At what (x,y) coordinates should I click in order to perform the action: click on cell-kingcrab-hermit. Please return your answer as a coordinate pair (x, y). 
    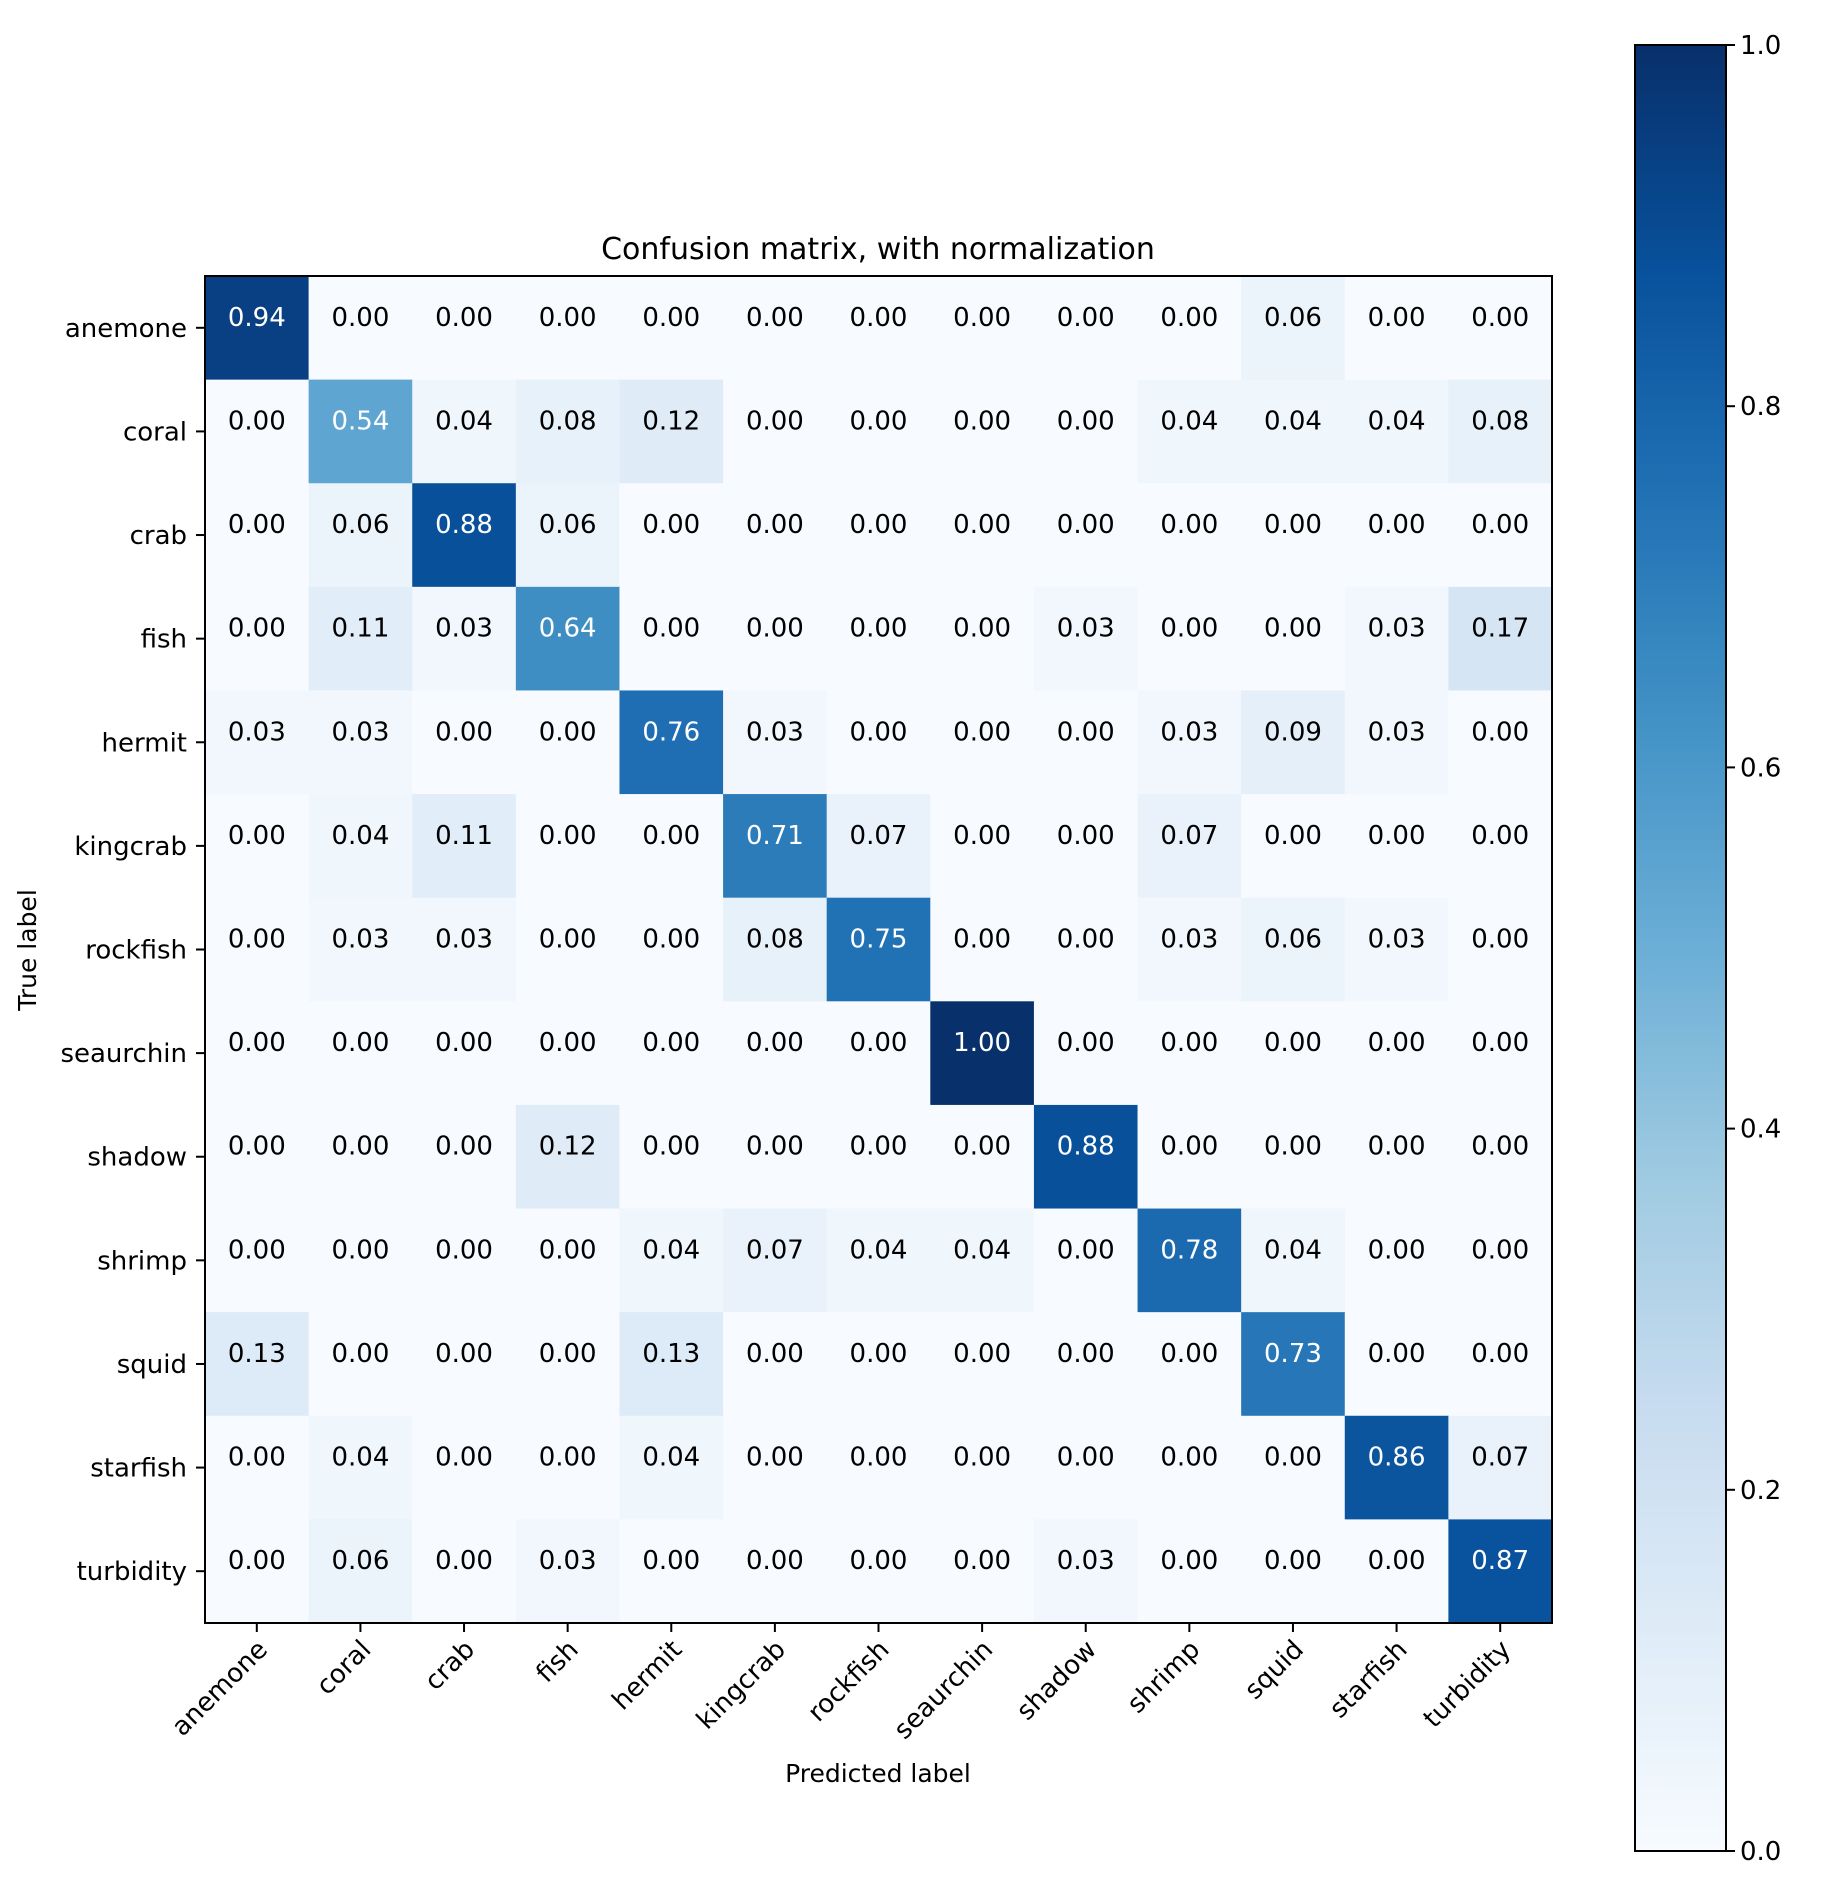
    Looking at the image, I should click on (671, 846).